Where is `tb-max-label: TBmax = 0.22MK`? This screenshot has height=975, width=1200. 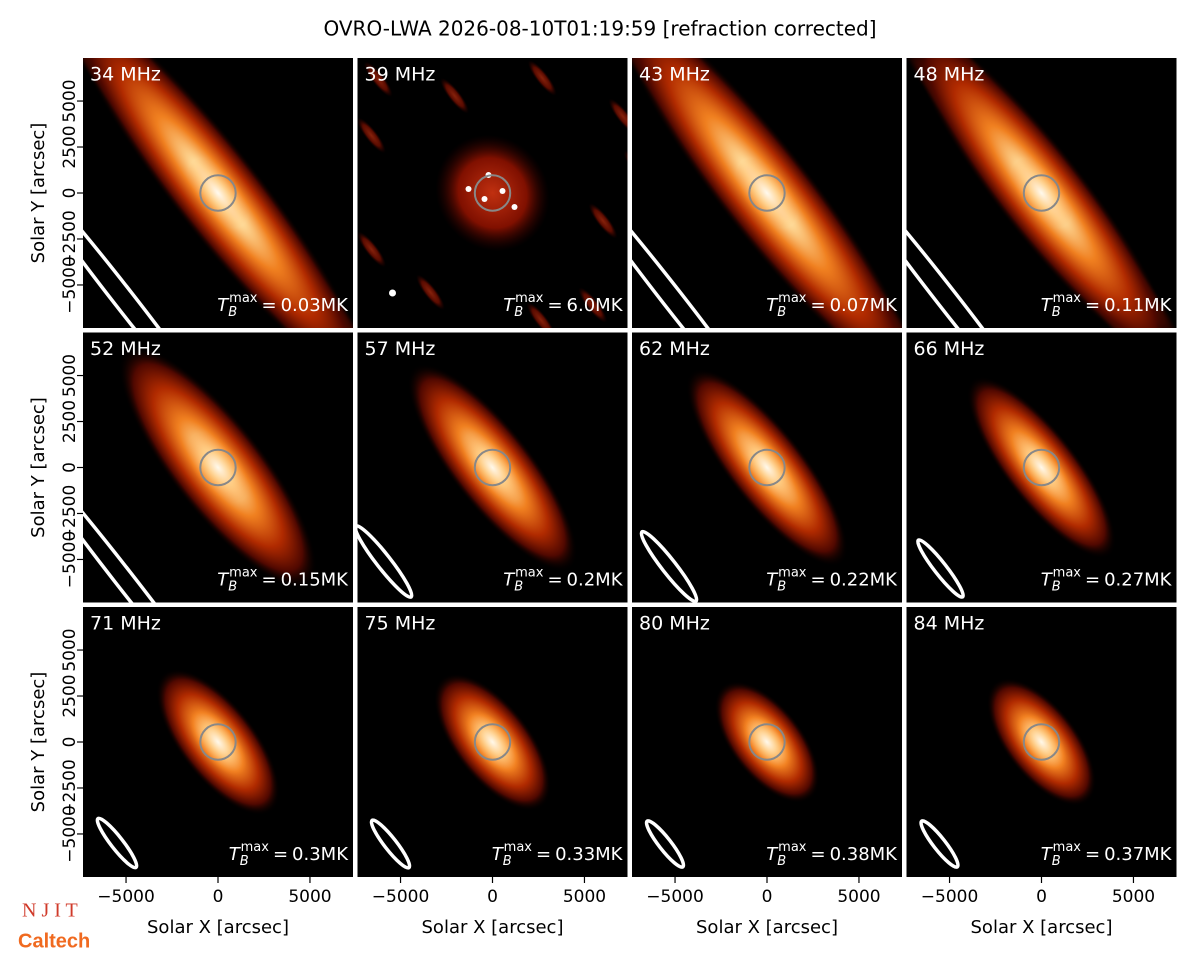 tb-max-label: TBmax = 0.22MK is located at coordinates (832, 579).